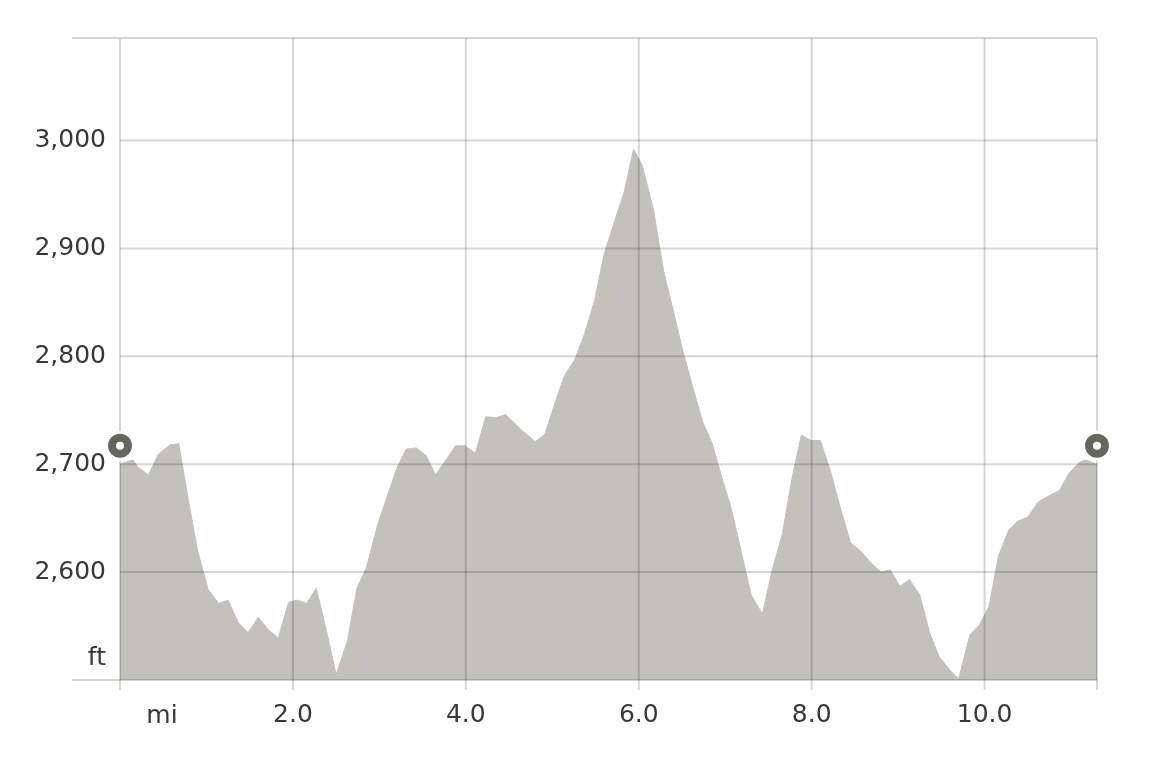 The height and width of the screenshot is (780, 1170). I want to click on y-tick-label: 2,600, so click(70, 570).